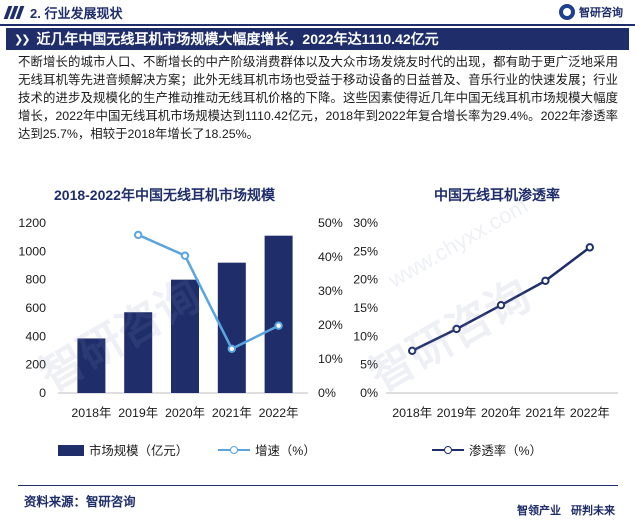 The image size is (635, 523). Describe the element at coordinates (14, 12) in the screenshot. I see `section-stripes-icon` at that location.